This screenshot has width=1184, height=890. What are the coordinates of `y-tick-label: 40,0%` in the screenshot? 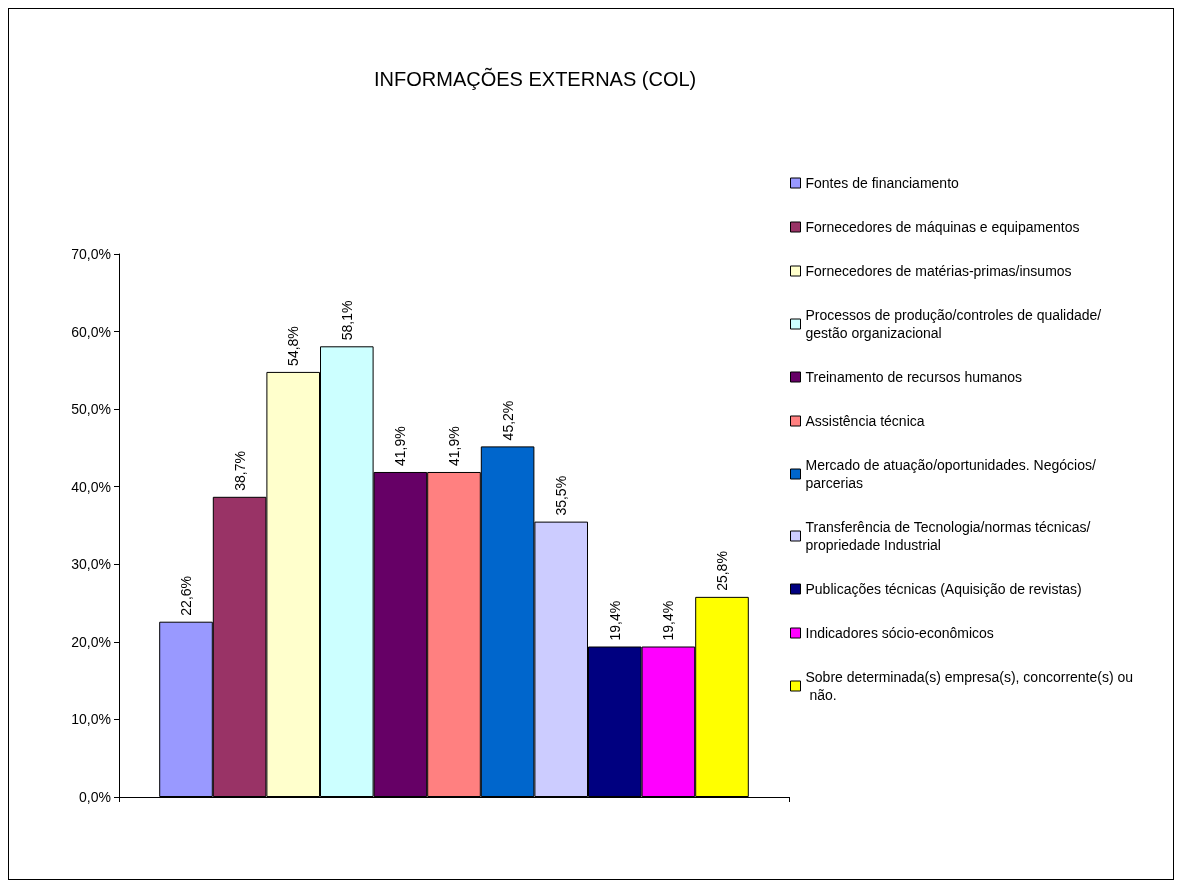 It's located at (91, 486).